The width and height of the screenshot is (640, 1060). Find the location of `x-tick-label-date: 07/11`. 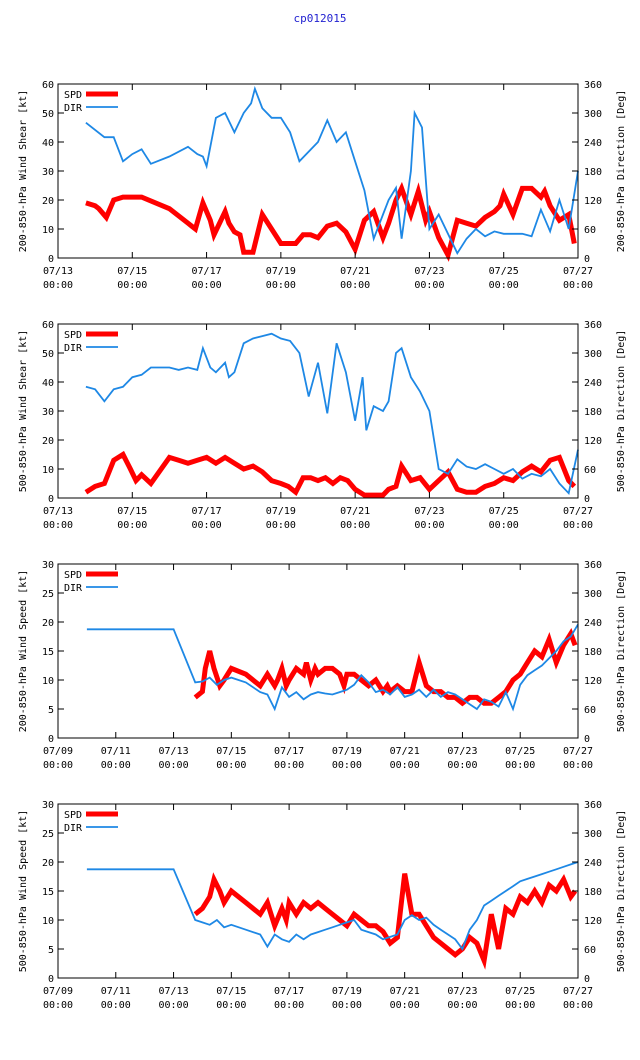

x-tick-label-date: 07/11 is located at coordinates (116, 751).